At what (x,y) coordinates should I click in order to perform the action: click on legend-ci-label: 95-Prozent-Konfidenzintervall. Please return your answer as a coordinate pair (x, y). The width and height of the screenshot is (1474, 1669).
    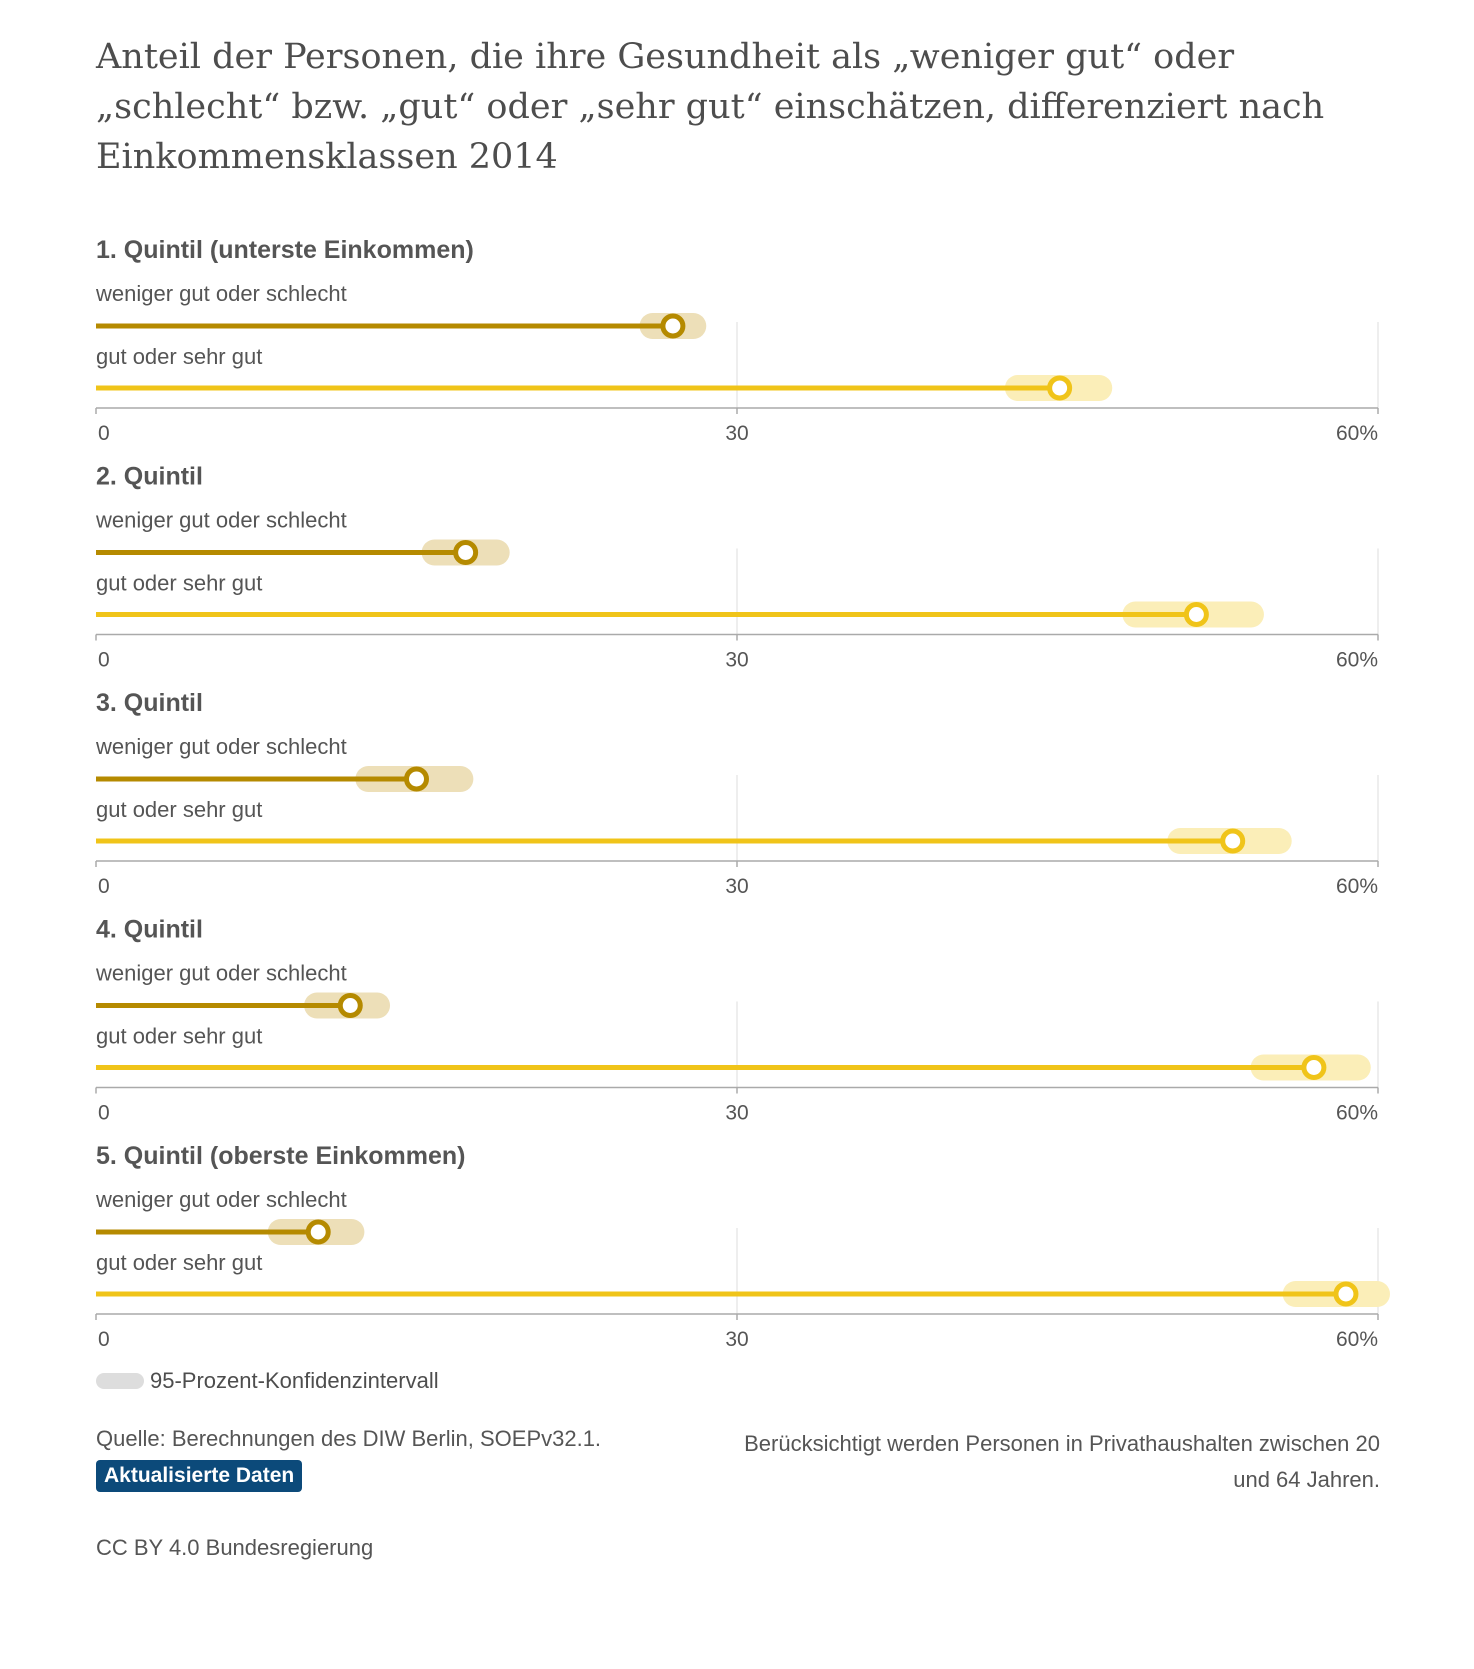
    Looking at the image, I should click on (294, 1380).